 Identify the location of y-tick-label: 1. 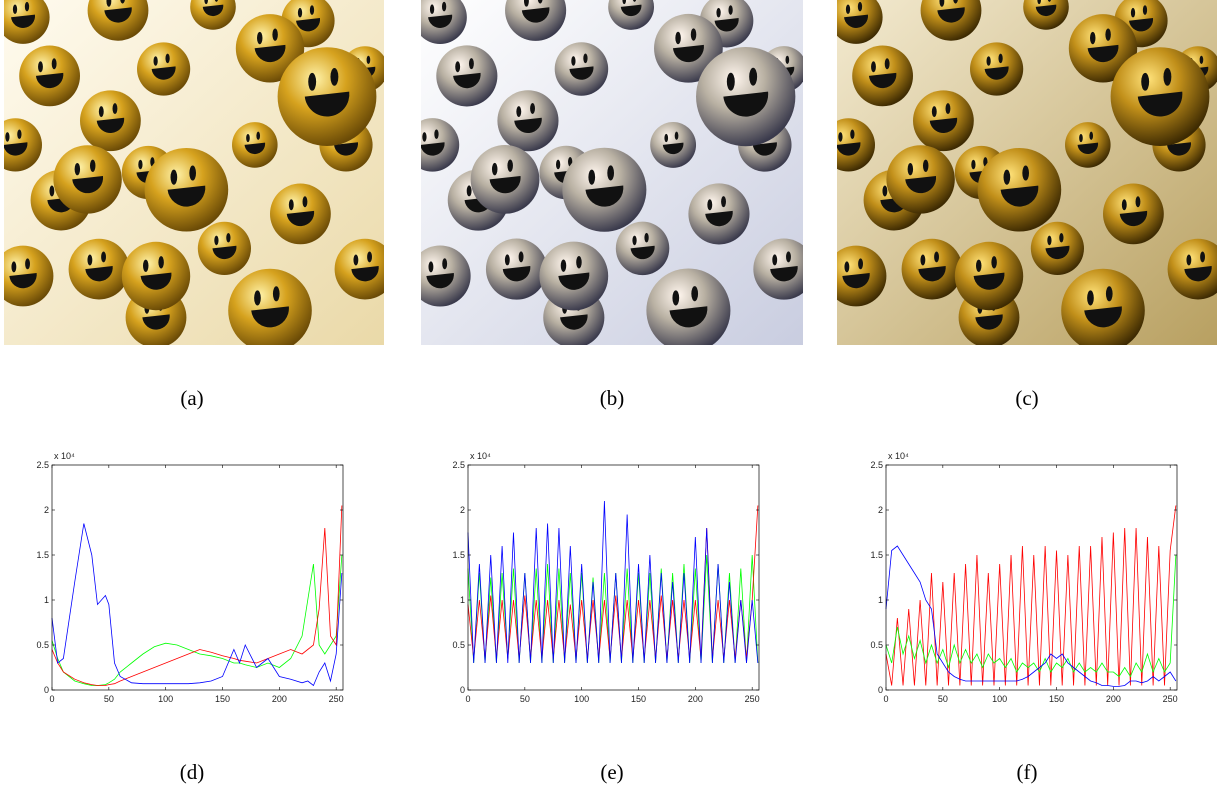
(880, 600).